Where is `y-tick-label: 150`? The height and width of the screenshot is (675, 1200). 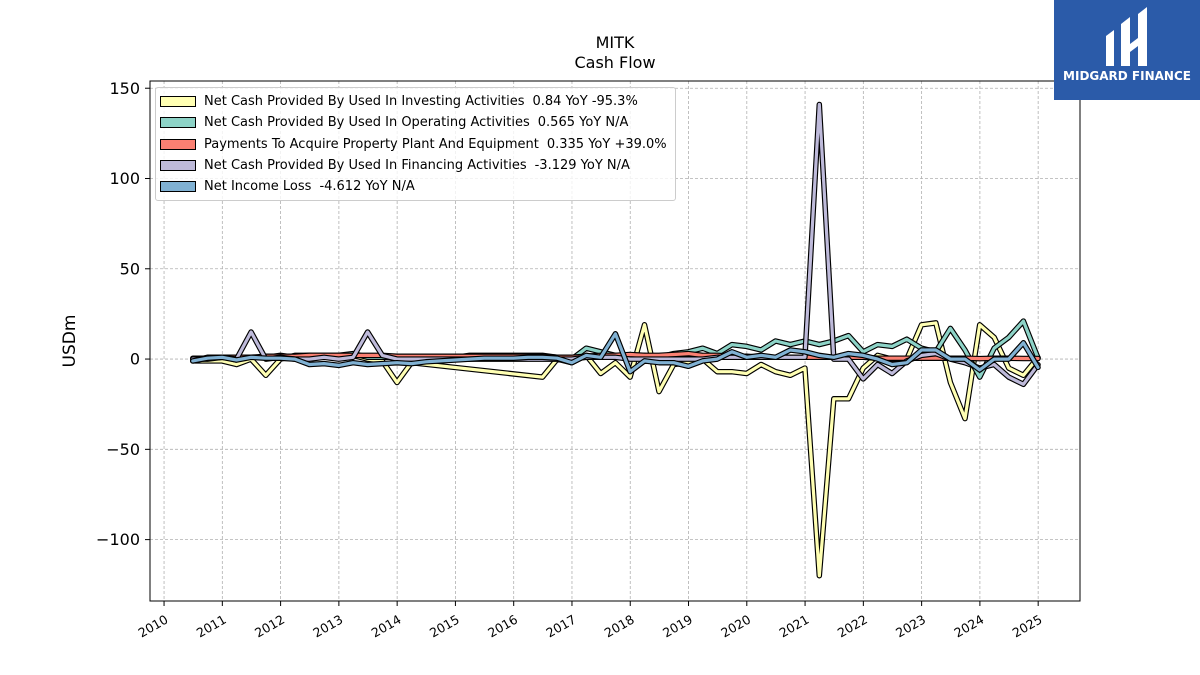
y-tick-label: 150 is located at coordinates (124, 88).